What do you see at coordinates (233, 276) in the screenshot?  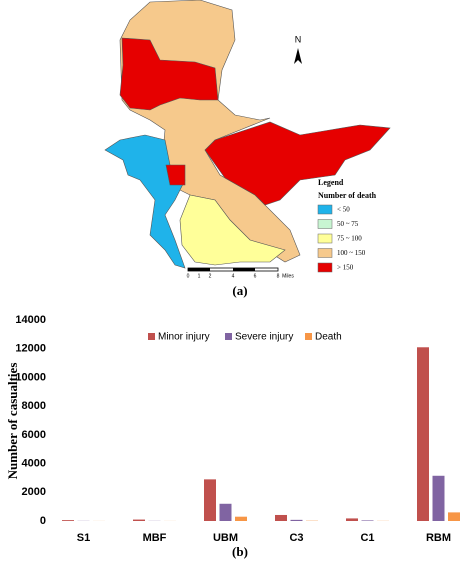 I see `scale-label: 4` at bounding box center [233, 276].